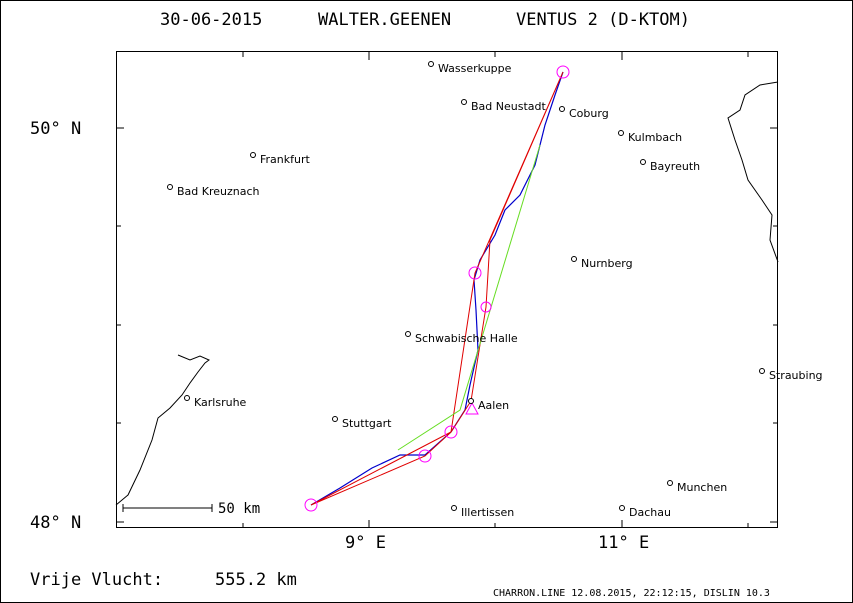  Describe the element at coordinates (702, 487) in the screenshot. I see `city-label: Munchen` at that location.